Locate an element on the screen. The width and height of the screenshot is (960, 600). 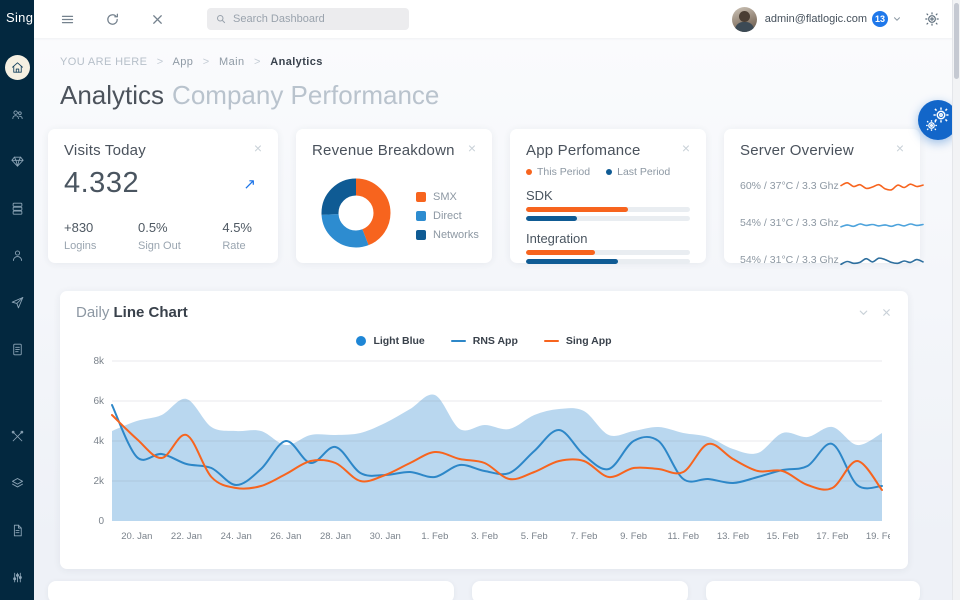
svg-text: 19. Feb is located at coordinates (878, 536).